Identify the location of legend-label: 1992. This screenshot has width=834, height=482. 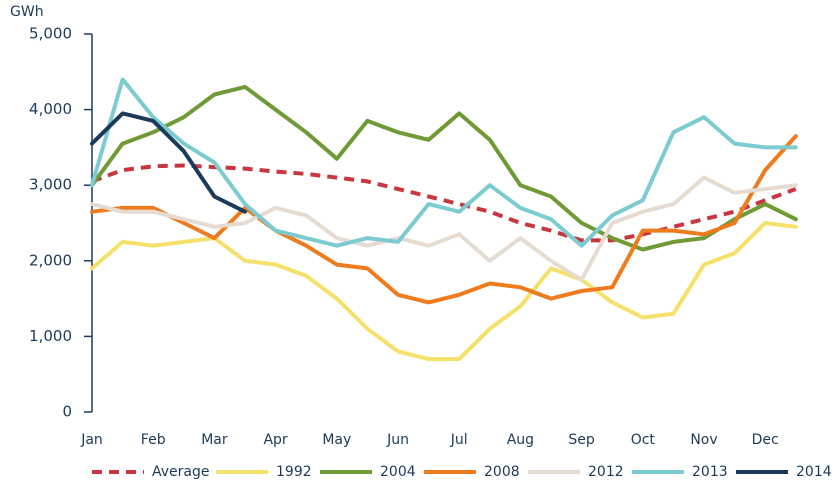
(294, 472).